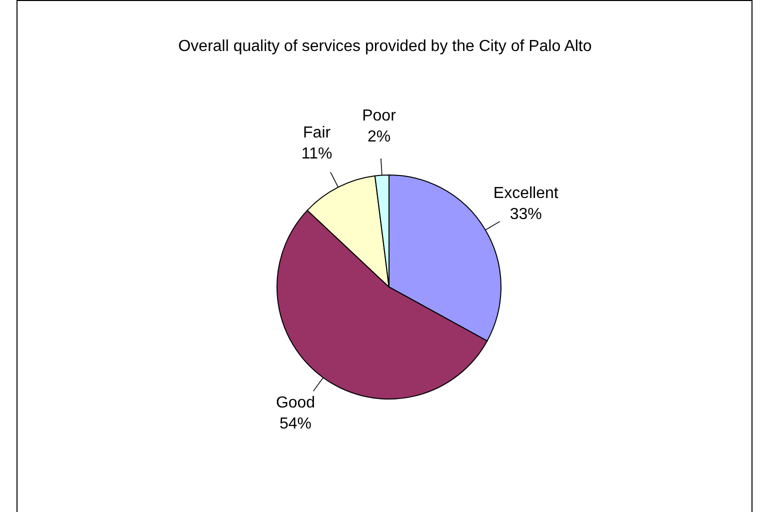  What do you see at coordinates (526, 215) in the screenshot?
I see `data-label: 33%` at bounding box center [526, 215].